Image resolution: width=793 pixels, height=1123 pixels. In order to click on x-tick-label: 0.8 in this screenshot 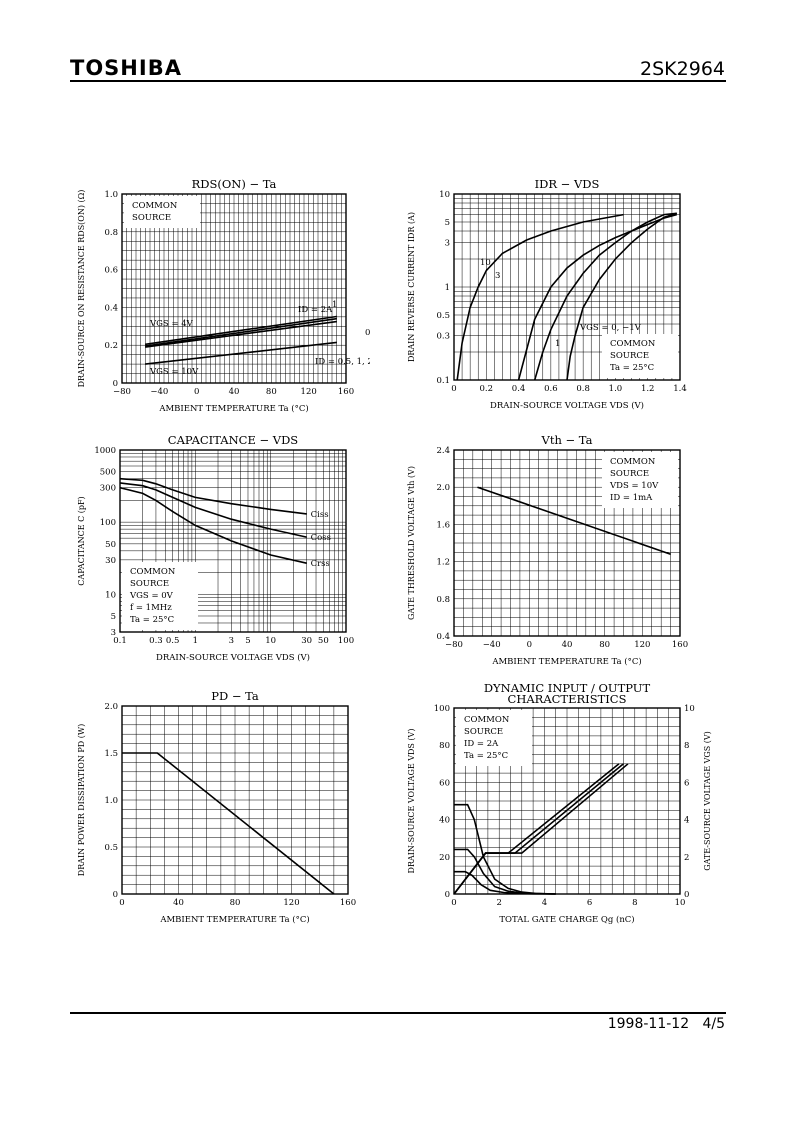, I will do `click(583, 389)`.